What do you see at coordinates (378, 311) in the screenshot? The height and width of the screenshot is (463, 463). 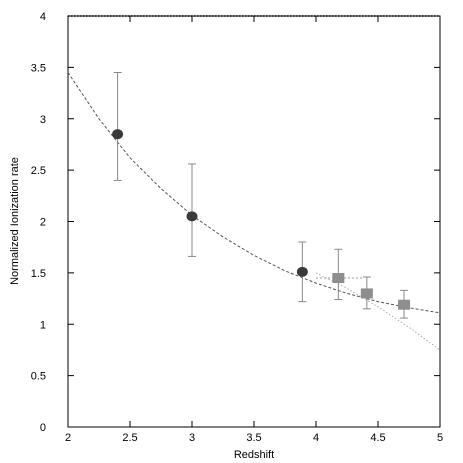 I see `model-curve-dotted` at bounding box center [378, 311].